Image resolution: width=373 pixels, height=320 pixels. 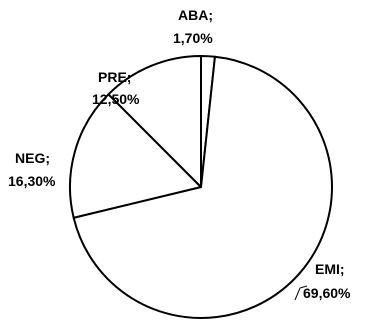 I want to click on pie-slice-neg, so click(x=135, y=156).